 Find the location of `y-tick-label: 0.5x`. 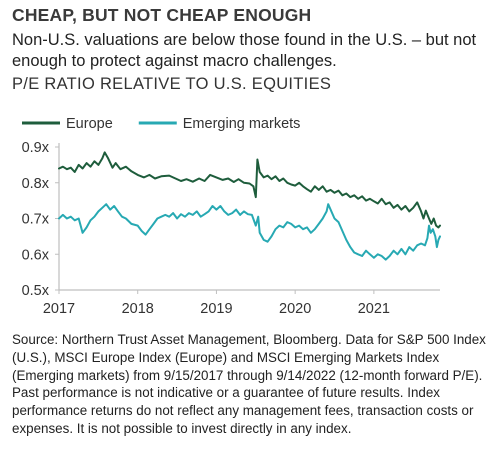

y-tick-label: 0.5x is located at coordinates (36, 291).